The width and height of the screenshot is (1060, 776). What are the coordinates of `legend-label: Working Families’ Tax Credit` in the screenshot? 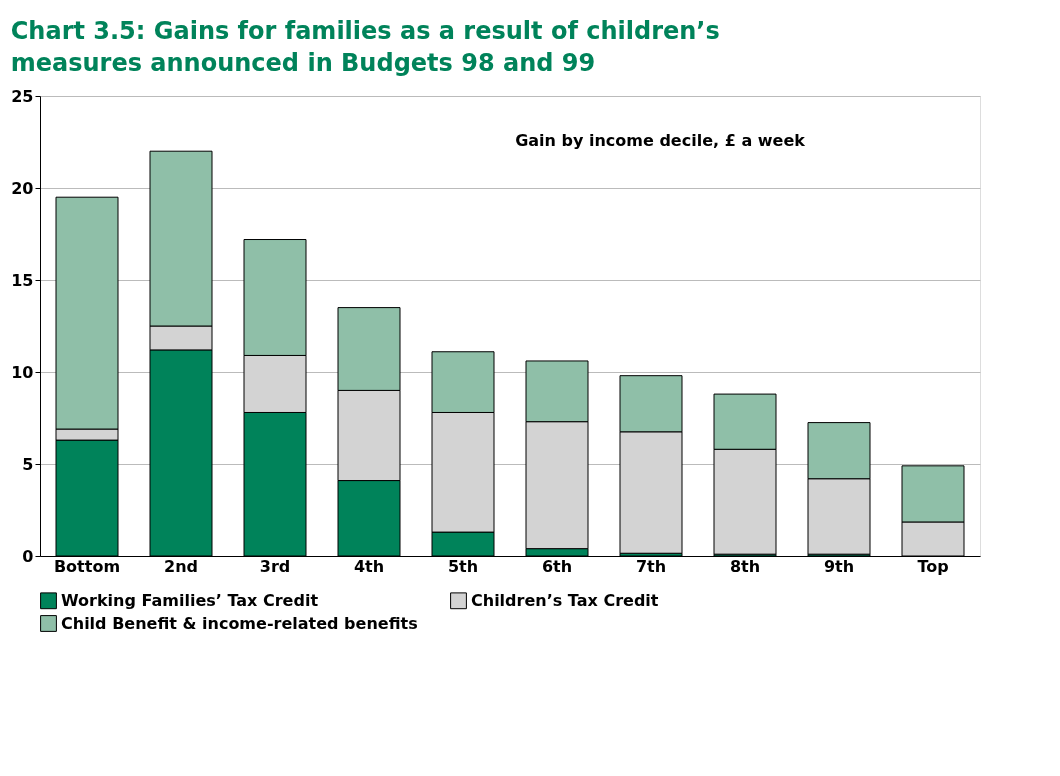 It's located at (190, 600).